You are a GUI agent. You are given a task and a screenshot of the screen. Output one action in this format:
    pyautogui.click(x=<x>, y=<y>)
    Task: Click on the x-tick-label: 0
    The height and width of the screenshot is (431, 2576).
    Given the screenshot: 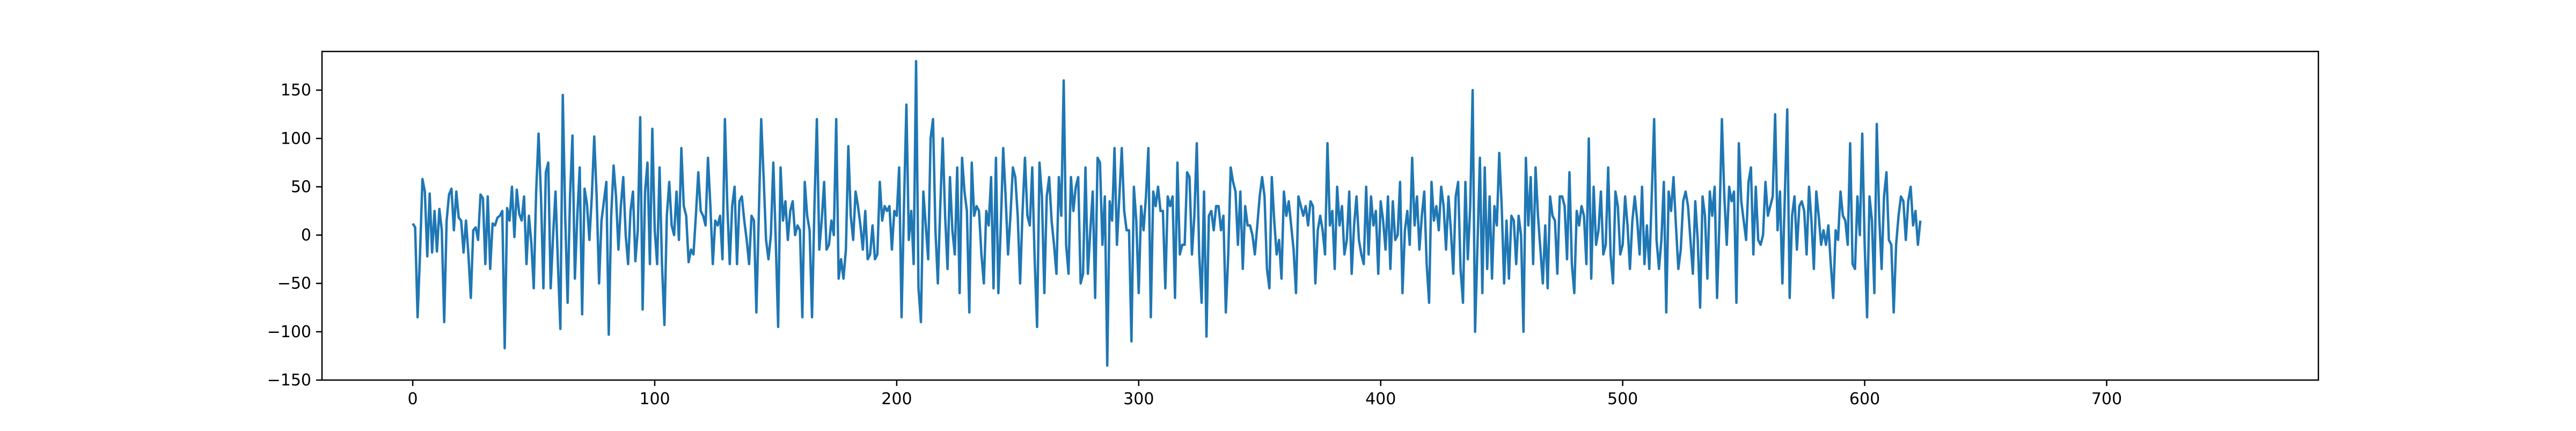 What is the action you would take?
    pyautogui.click(x=413, y=399)
    